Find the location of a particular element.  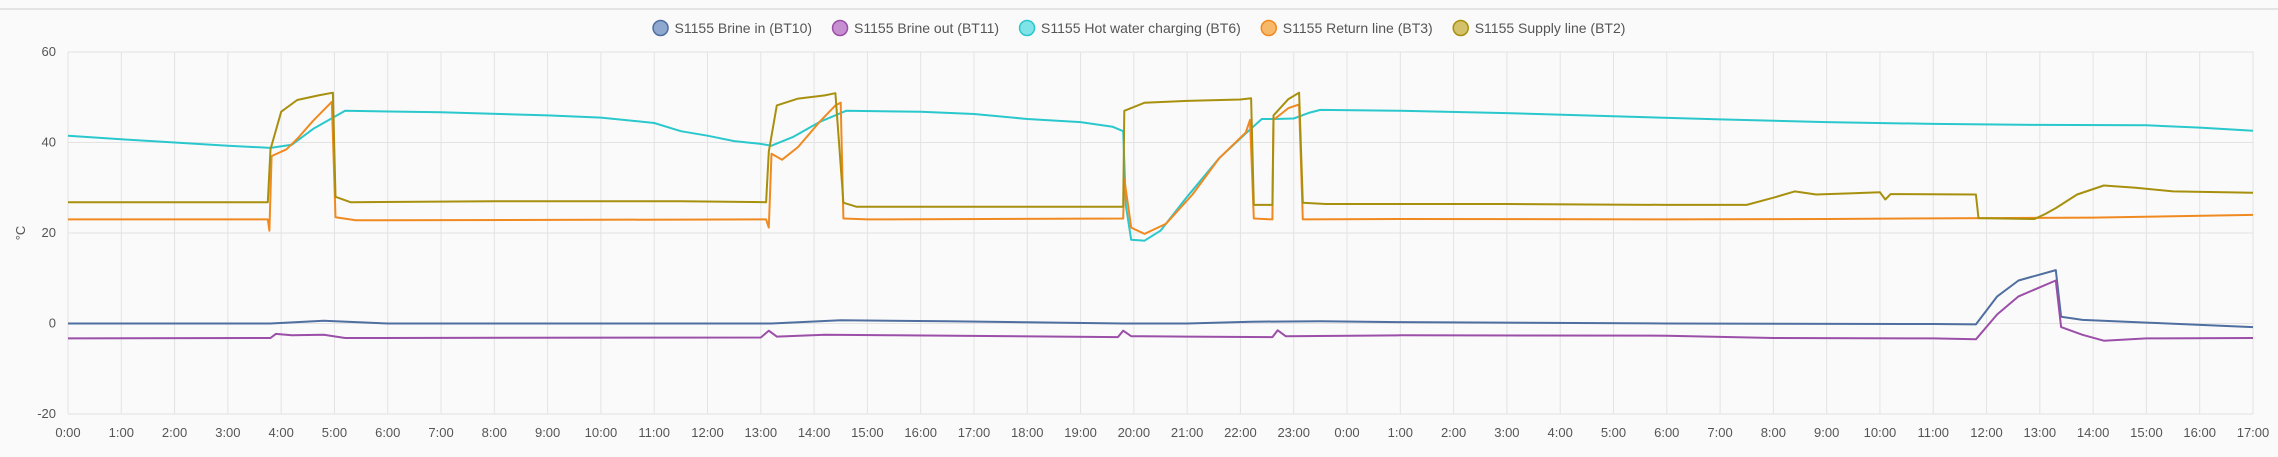

x-tick-label: 18:00 is located at coordinates (1027, 432).